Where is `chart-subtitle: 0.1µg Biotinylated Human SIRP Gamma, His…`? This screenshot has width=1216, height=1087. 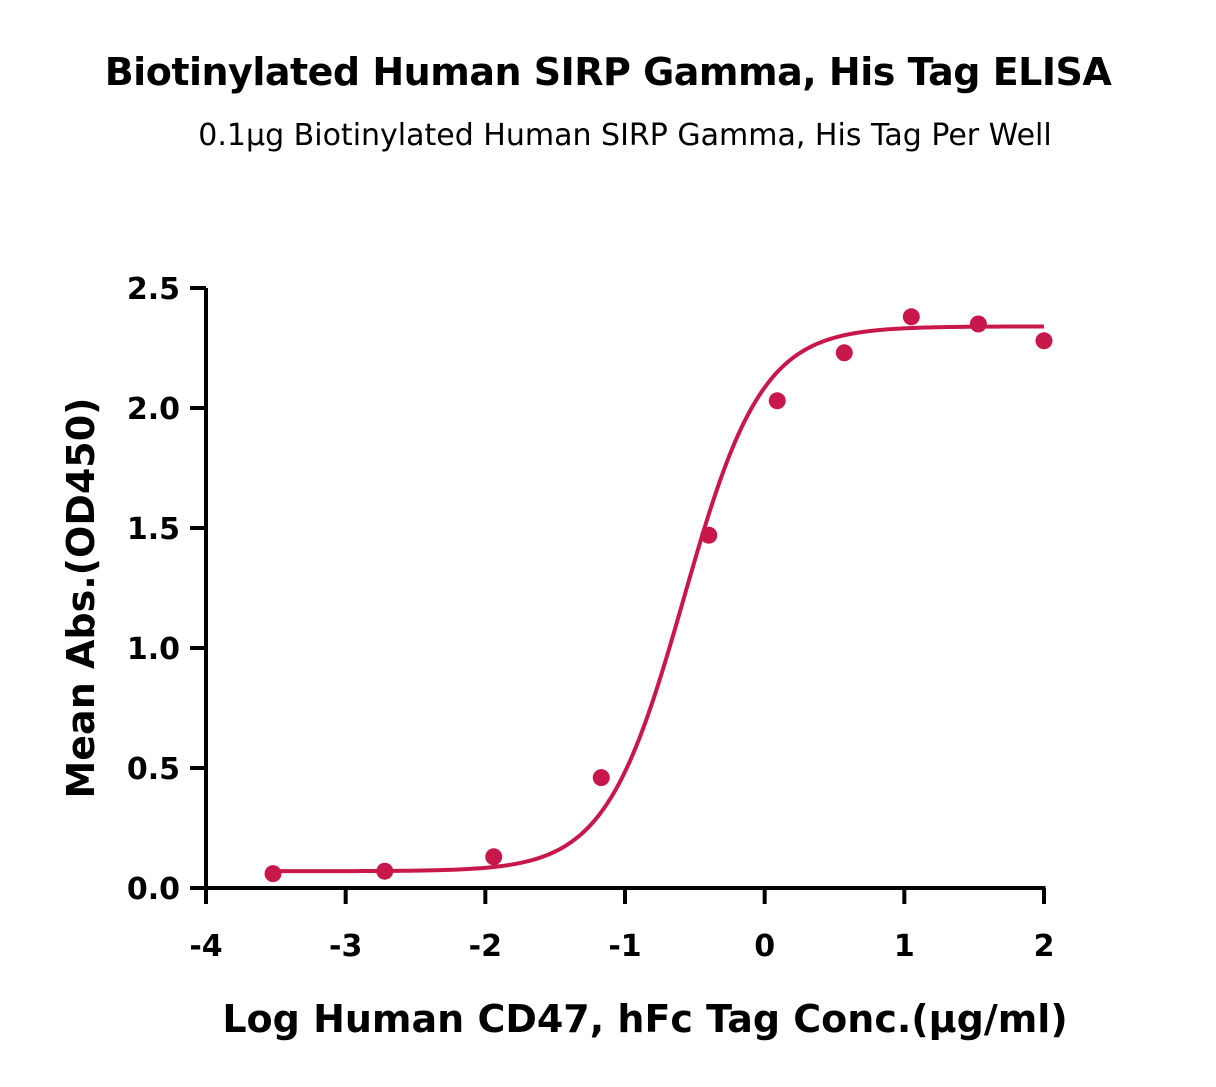 chart-subtitle: 0.1µg Biotinylated Human SIRP Gamma, His… is located at coordinates (625, 135).